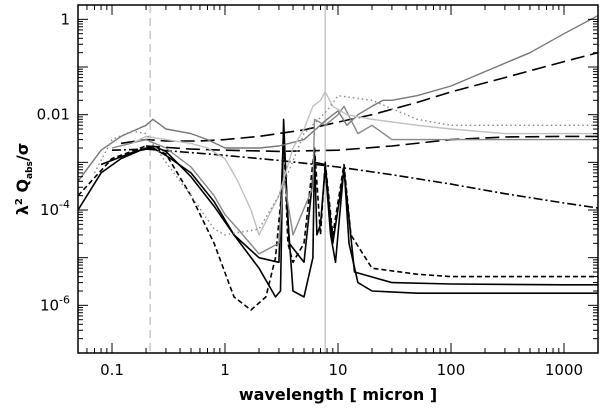 The height and width of the screenshot is (408, 600). I want to click on y-tick-label: 0.01, so click(53, 115).